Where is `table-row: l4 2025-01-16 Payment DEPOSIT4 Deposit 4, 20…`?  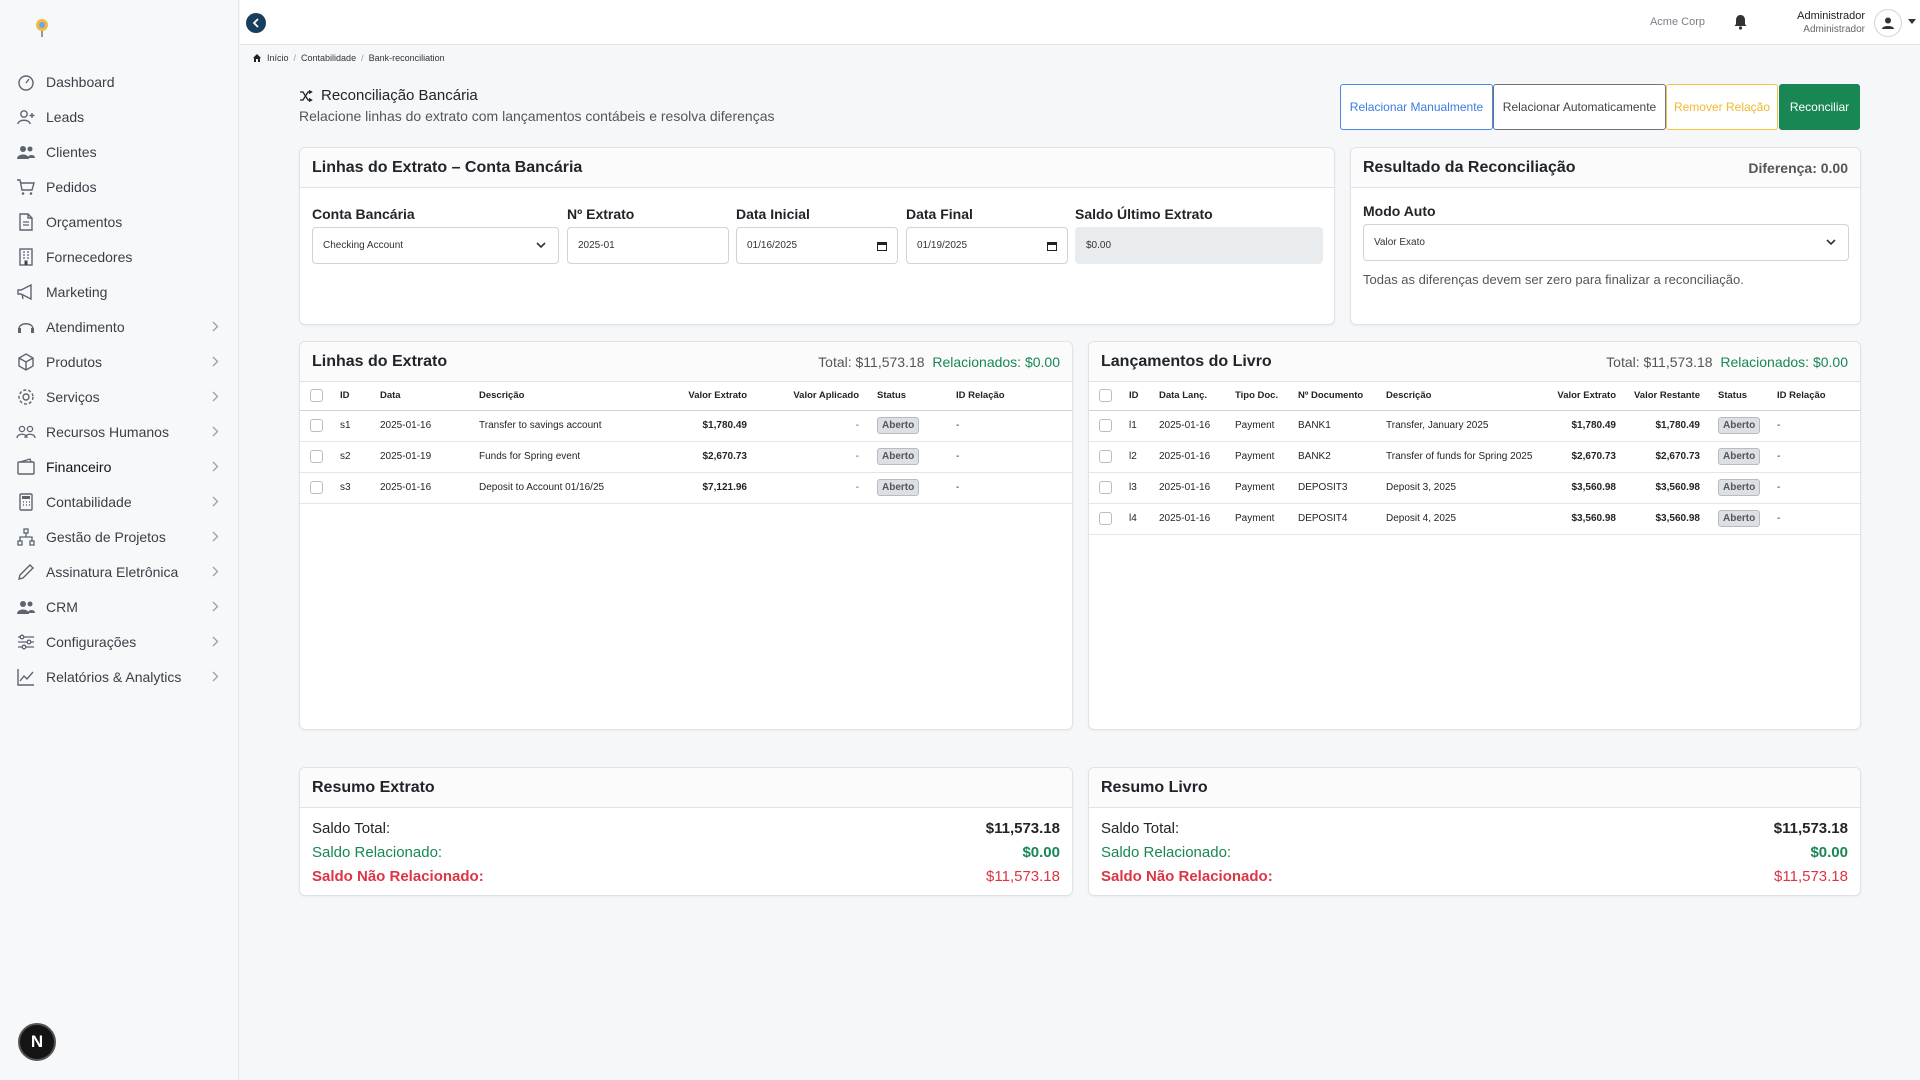 table-row: l4 2025-01-16 Payment DEPOSIT4 Deposit 4, 20… is located at coordinates (1474, 519).